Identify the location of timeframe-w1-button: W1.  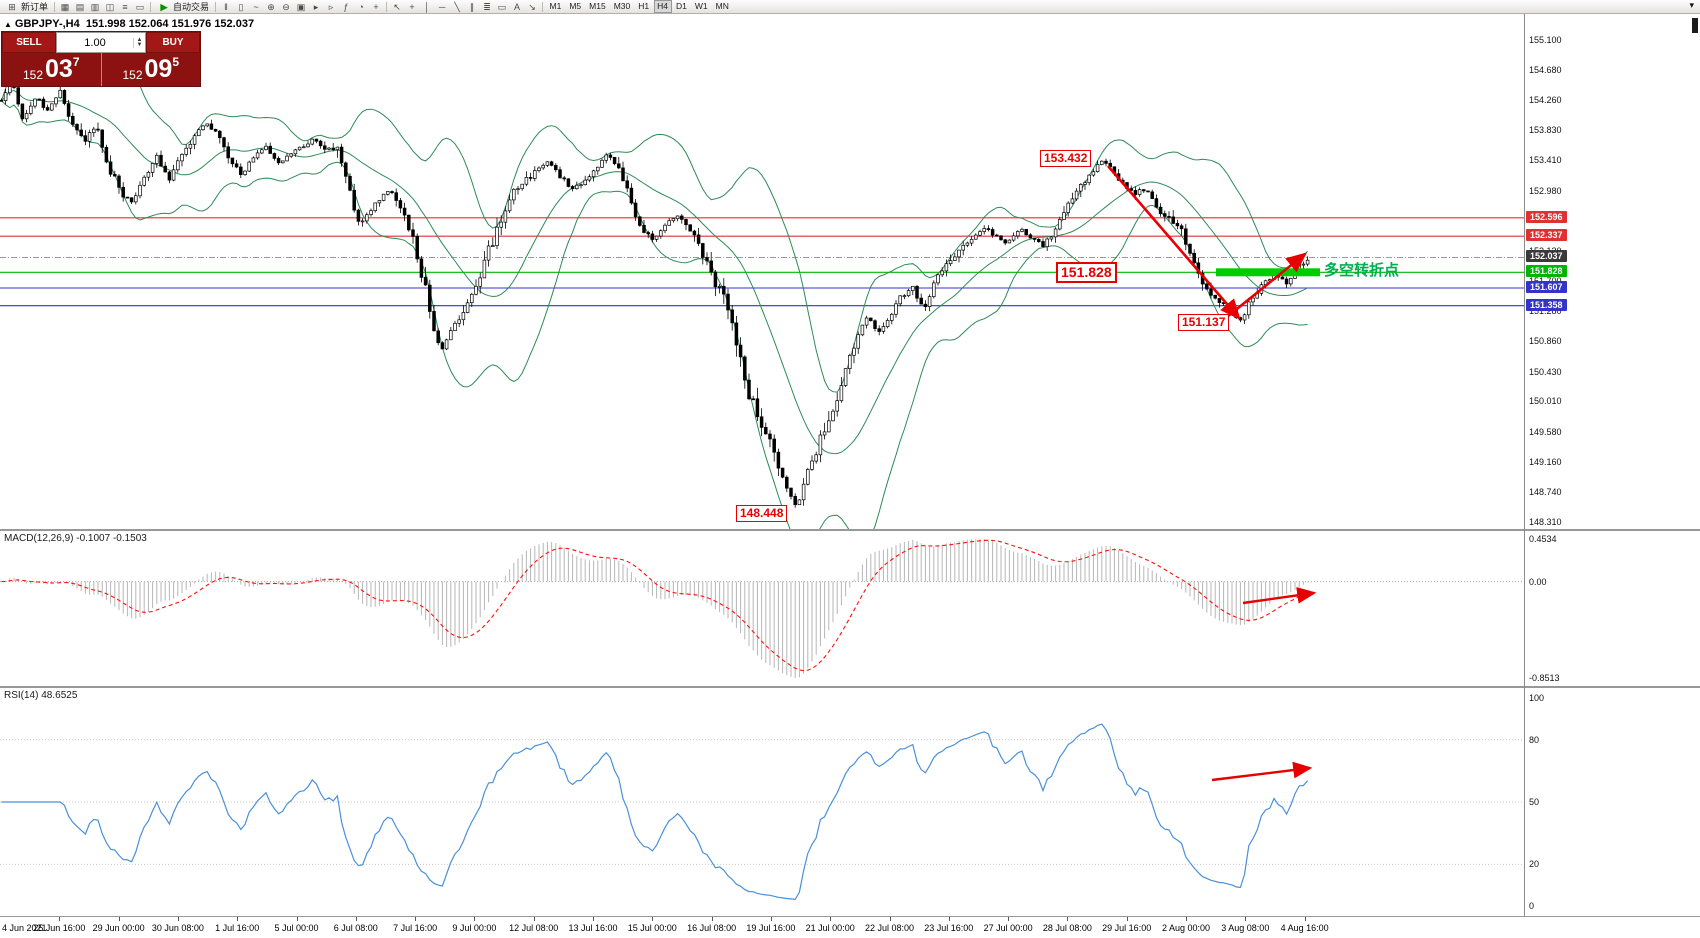
(701, 6).